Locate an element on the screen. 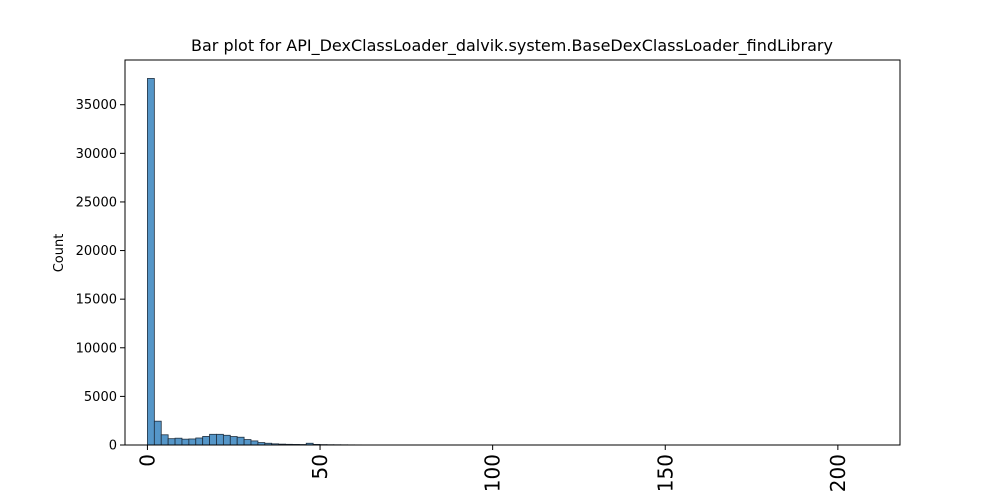 The image size is (1000, 504). x-tick-label-4: 200 is located at coordinates (838, 473).